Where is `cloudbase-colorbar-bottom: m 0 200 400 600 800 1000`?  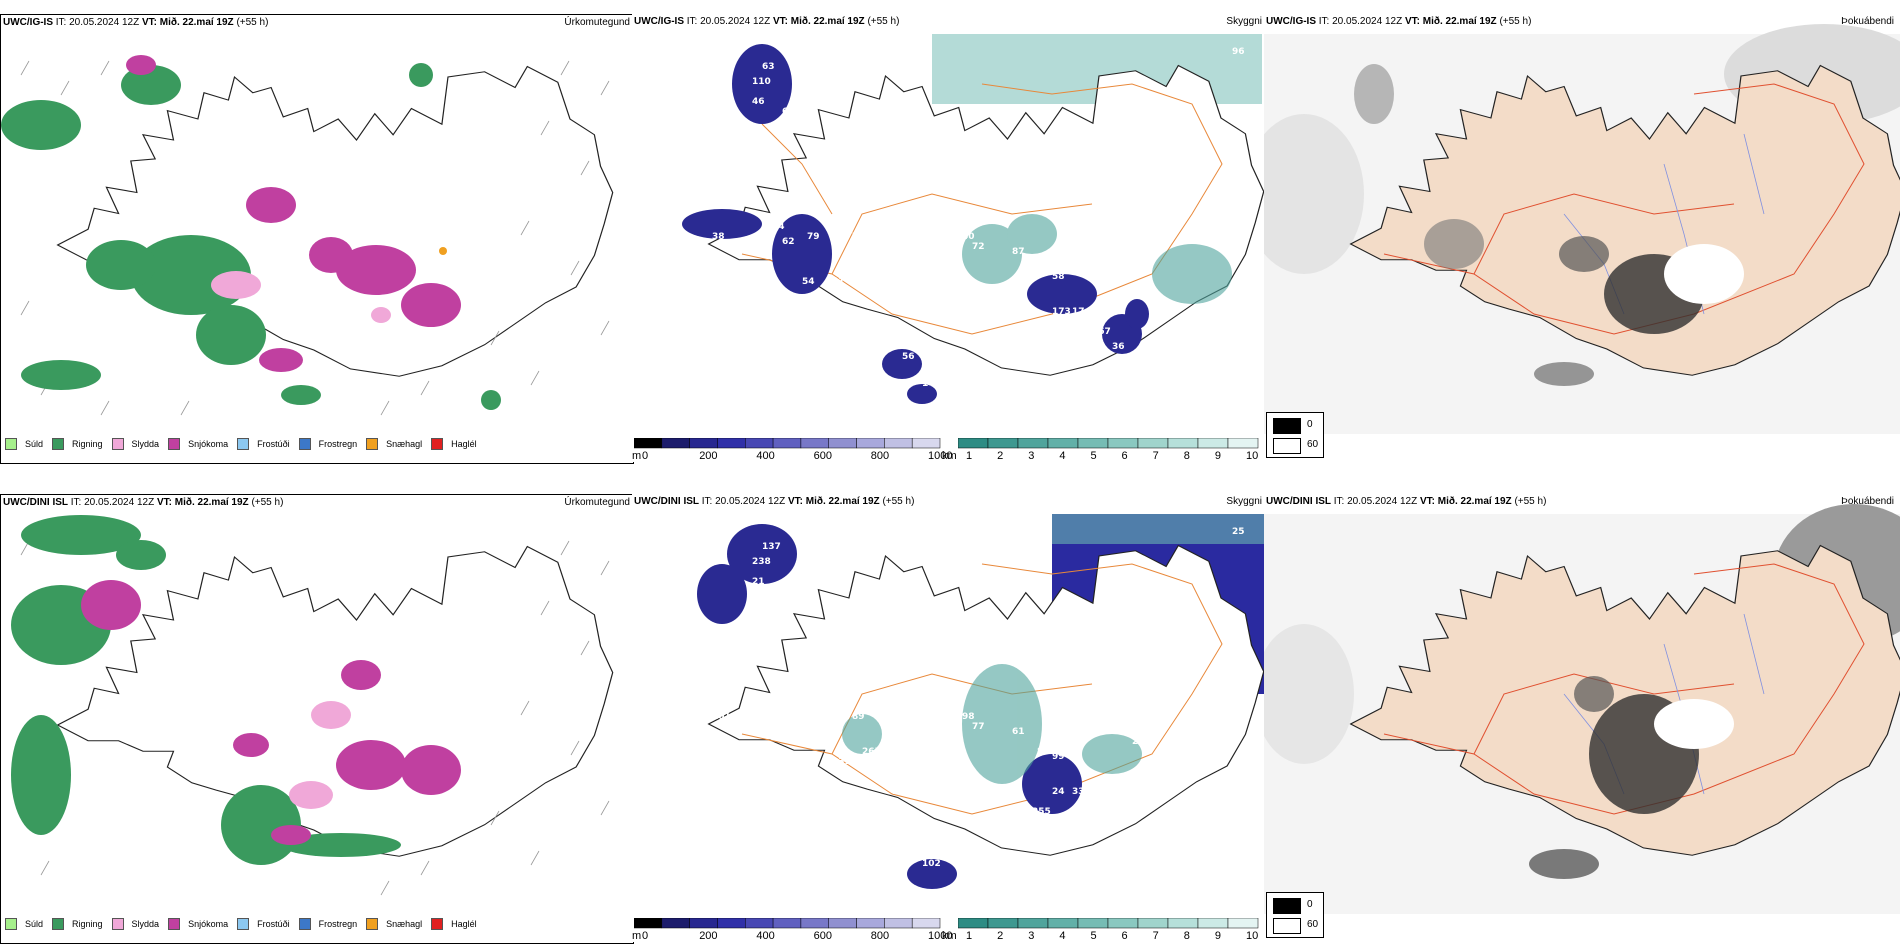
cloudbase-colorbar-bottom: m 0 200 400 600 800 1000 is located at coordinates (792, 929).